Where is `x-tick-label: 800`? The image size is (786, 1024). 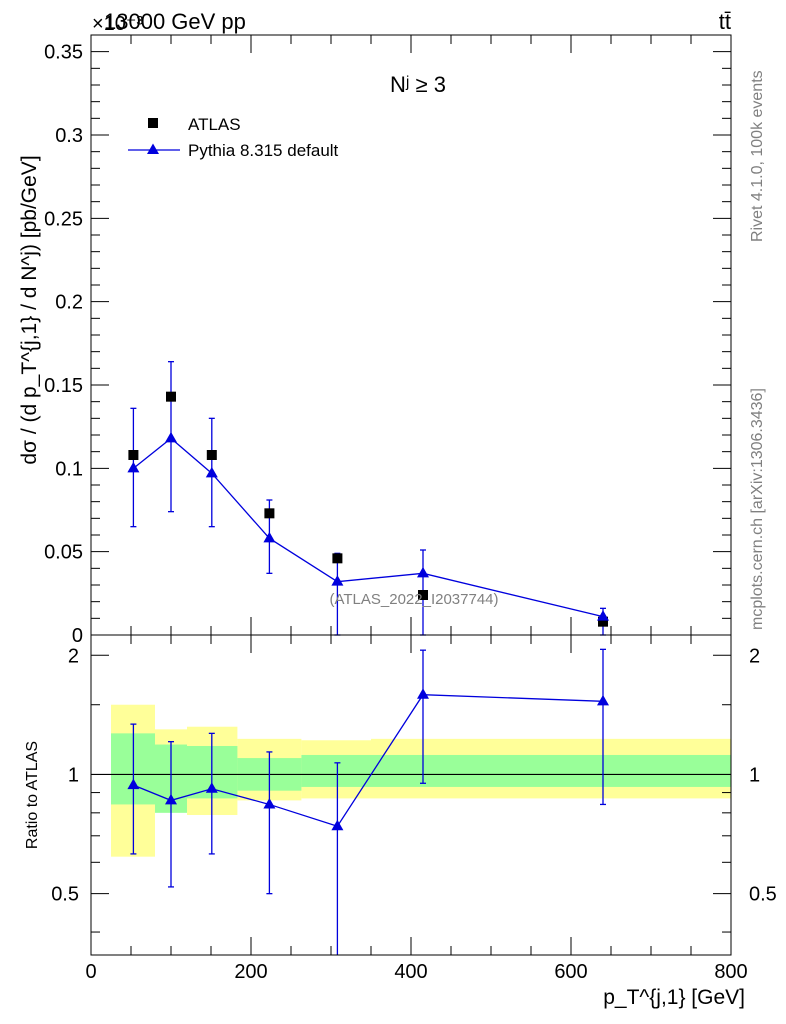 x-tick-label: 800 is located at coordinates (730, 972).